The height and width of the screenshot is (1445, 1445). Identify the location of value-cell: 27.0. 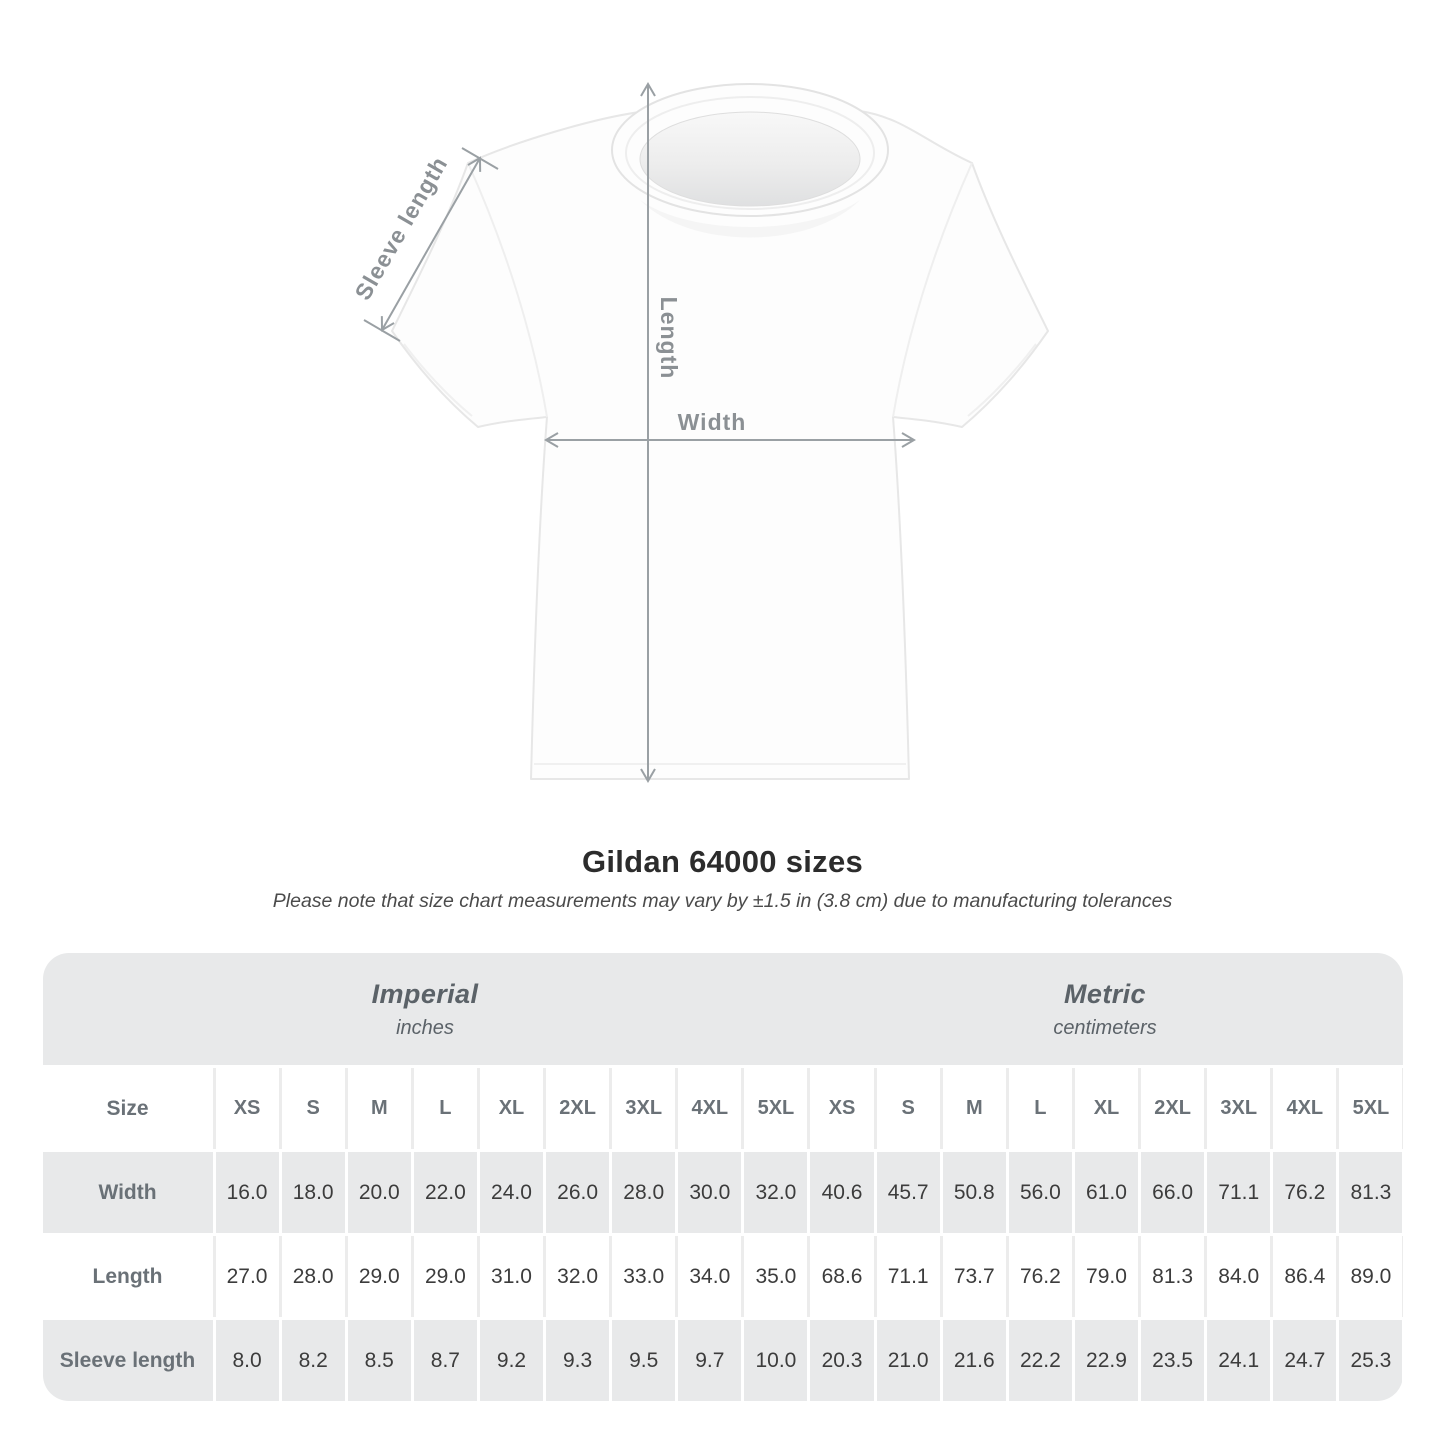
(247, 1276).